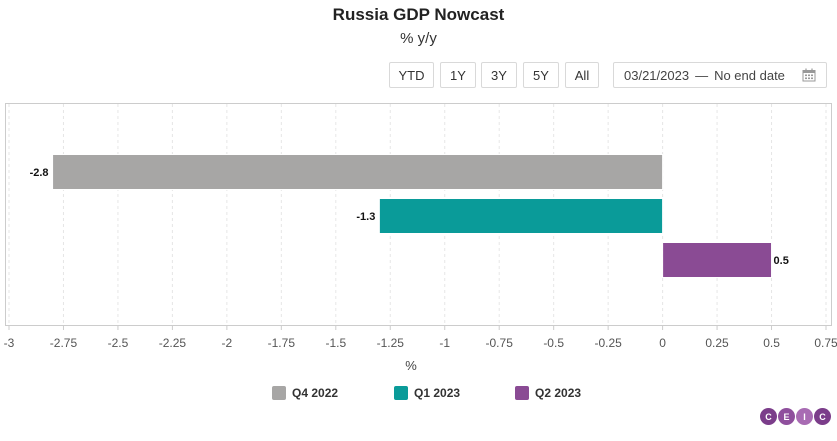 The image size is (837, 441). What do you see at coordinates (781, 261) in the screenshot?
I see `data-label: 0.5` at bounding box center [781, 261].